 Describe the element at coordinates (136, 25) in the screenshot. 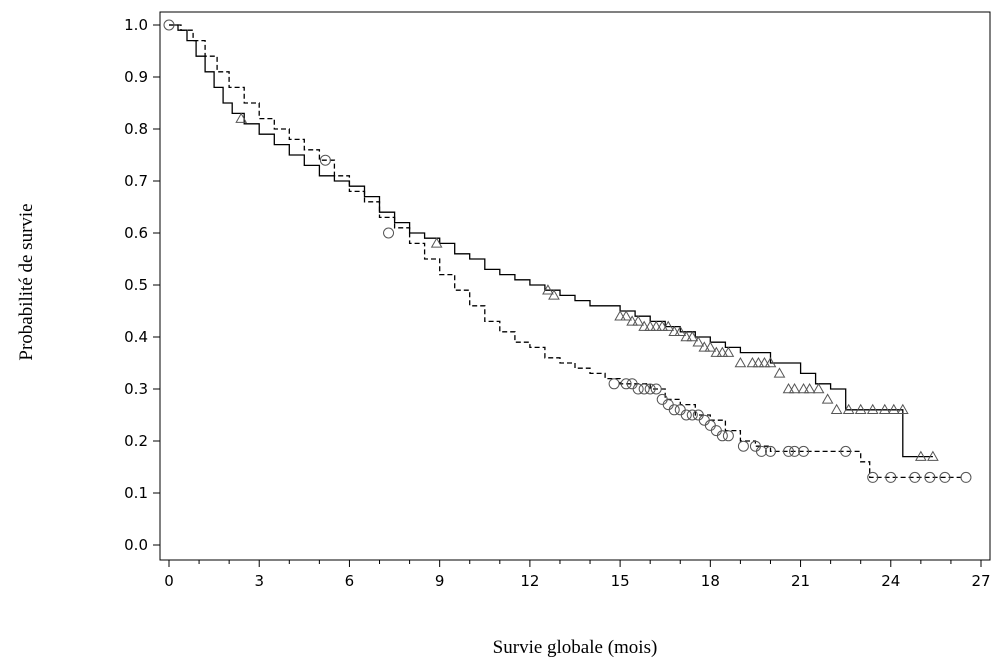

I see `y-tick-label: 1.0` at that location.